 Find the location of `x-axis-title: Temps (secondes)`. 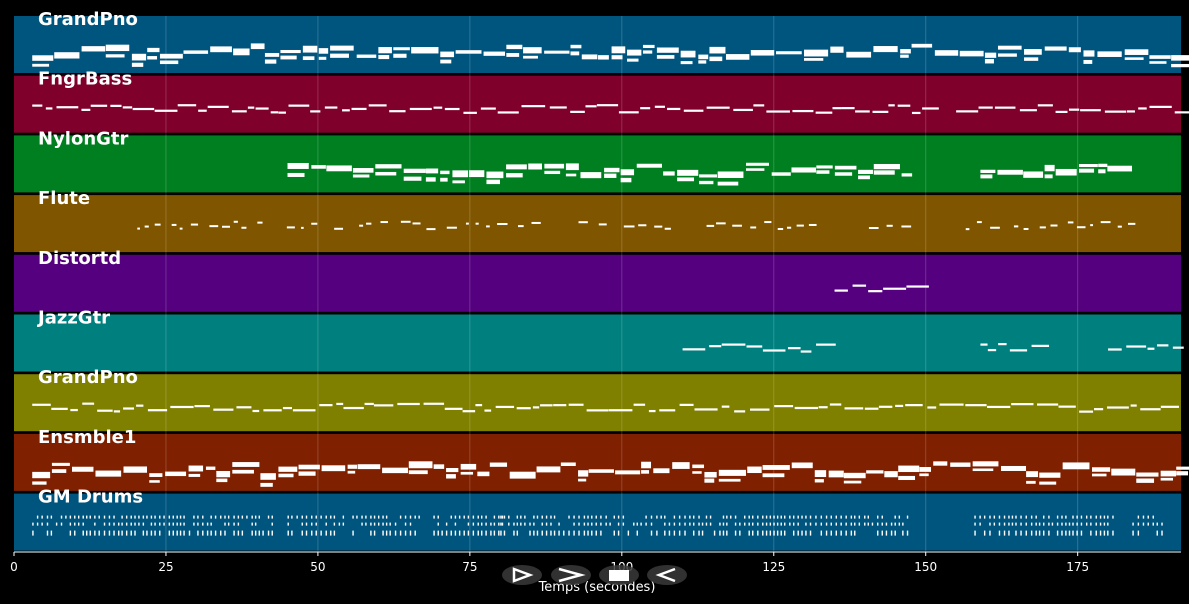

x-axis-title: Temps (secondes) is located at coordinates (597, 587).